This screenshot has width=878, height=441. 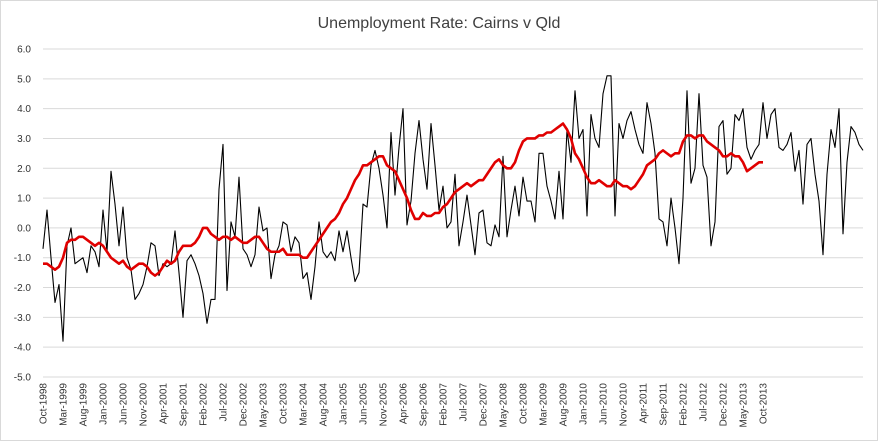 I want to click on x-tick-label: Dec-2012, so click(x=724, y=405).